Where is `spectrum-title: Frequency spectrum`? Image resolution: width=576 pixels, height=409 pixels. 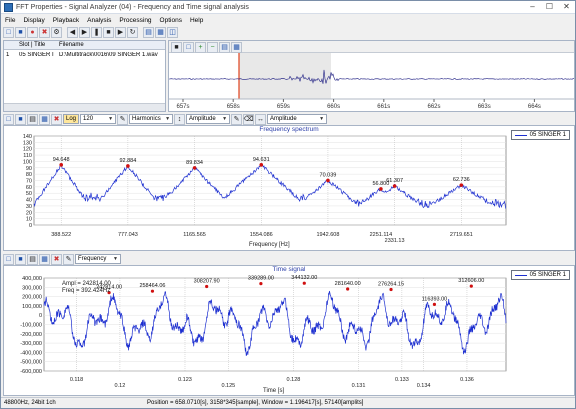
spectrum-title: Frequency spectrum is located at coordinates (289, 129).